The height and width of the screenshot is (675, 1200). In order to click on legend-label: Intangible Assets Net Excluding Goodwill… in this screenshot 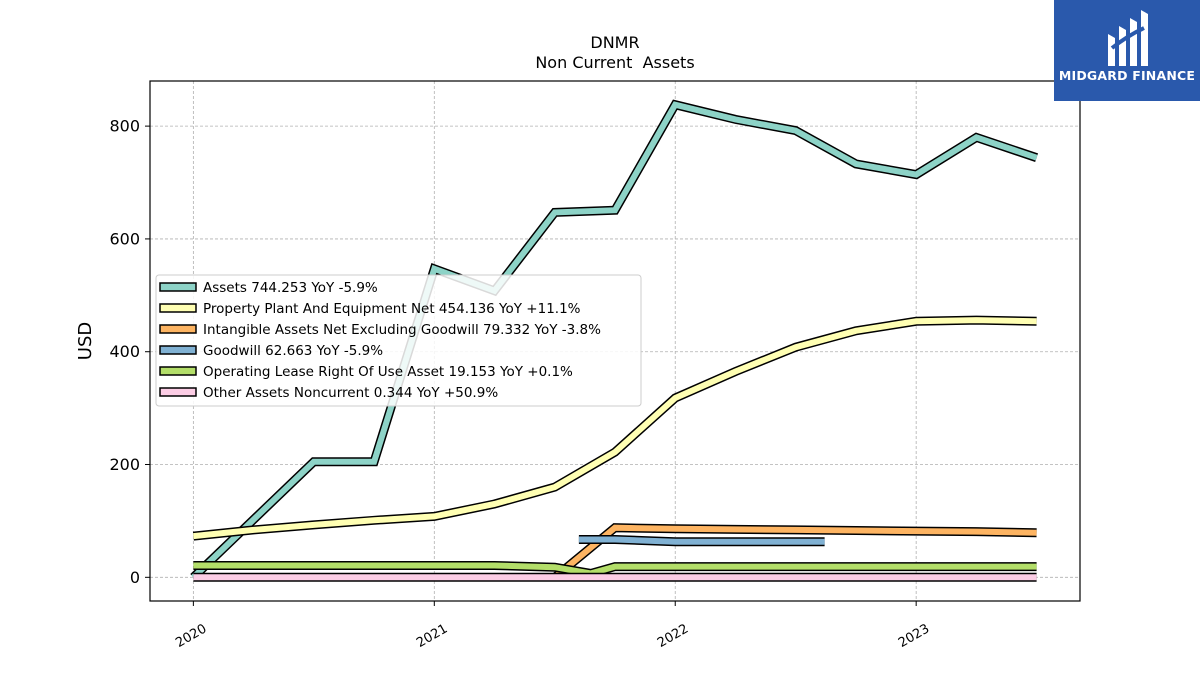, I will do `click(402, 330)`.